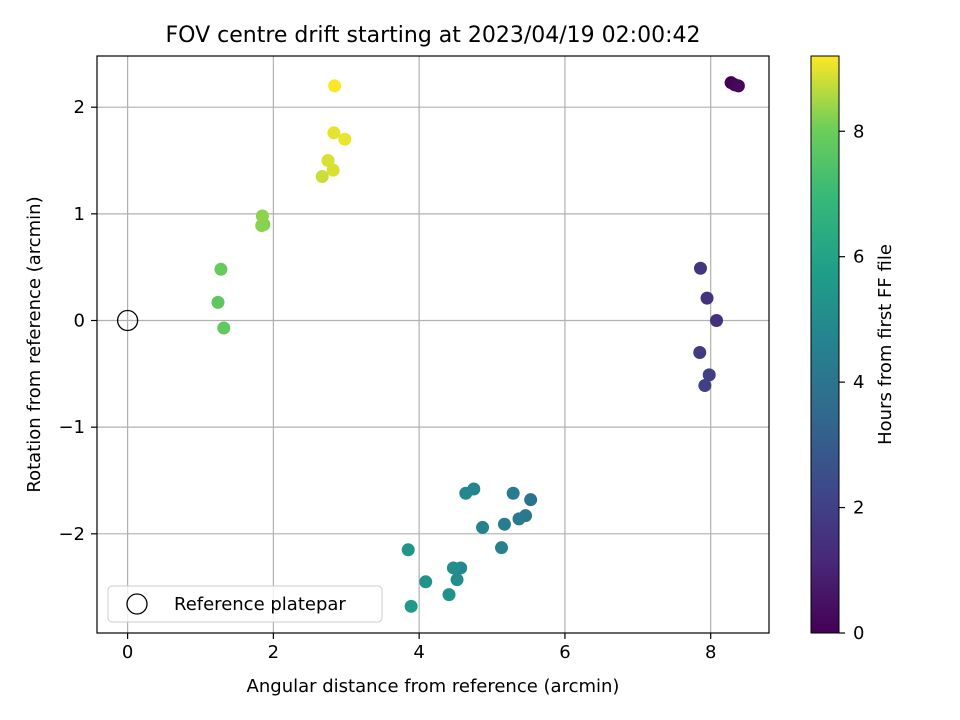 This screenshot has width=960, height=720. I want to click on y-tick-label: −1, so click(71, 427).